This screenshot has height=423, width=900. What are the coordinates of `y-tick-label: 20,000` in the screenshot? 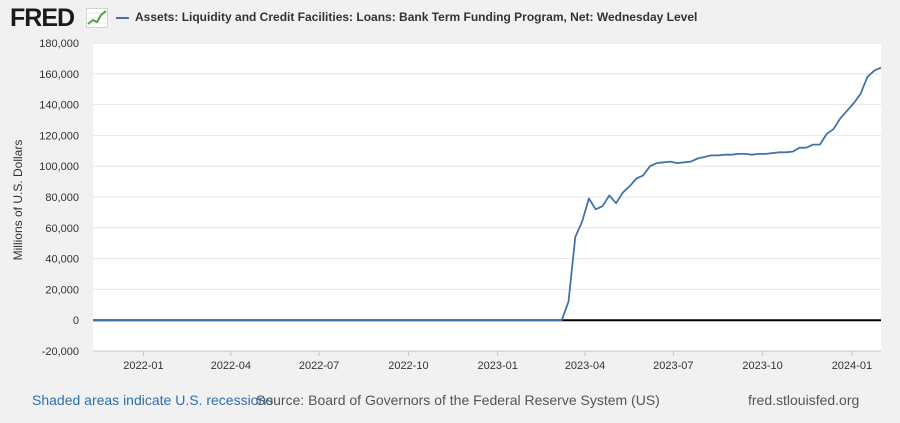 It's located at (62, 290).